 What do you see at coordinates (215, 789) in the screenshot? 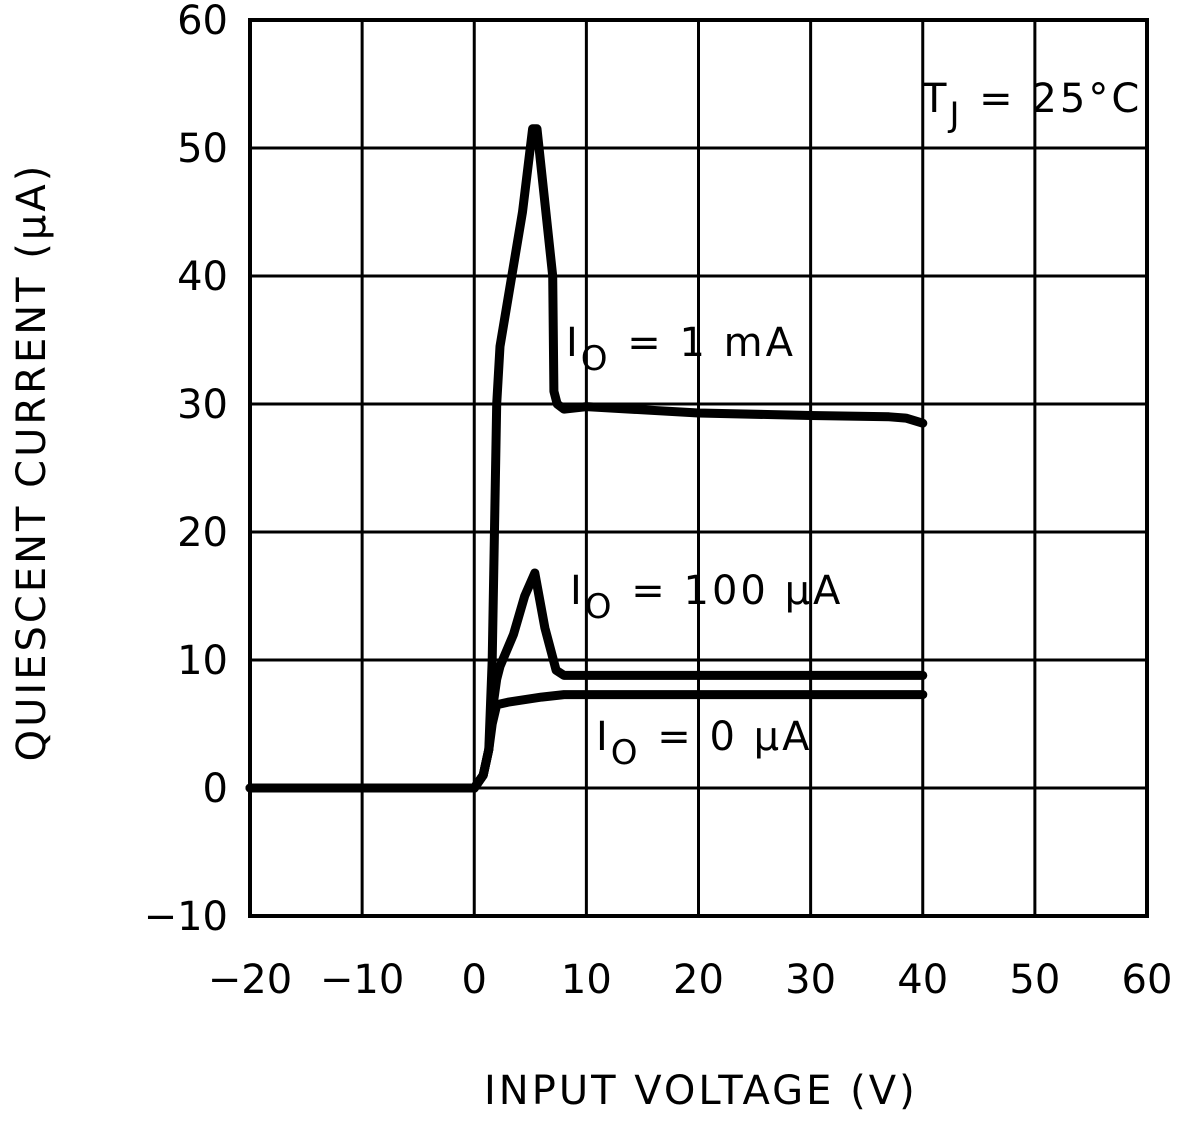
I see `y-tick-label: 0` at bounding box center [215, 789].